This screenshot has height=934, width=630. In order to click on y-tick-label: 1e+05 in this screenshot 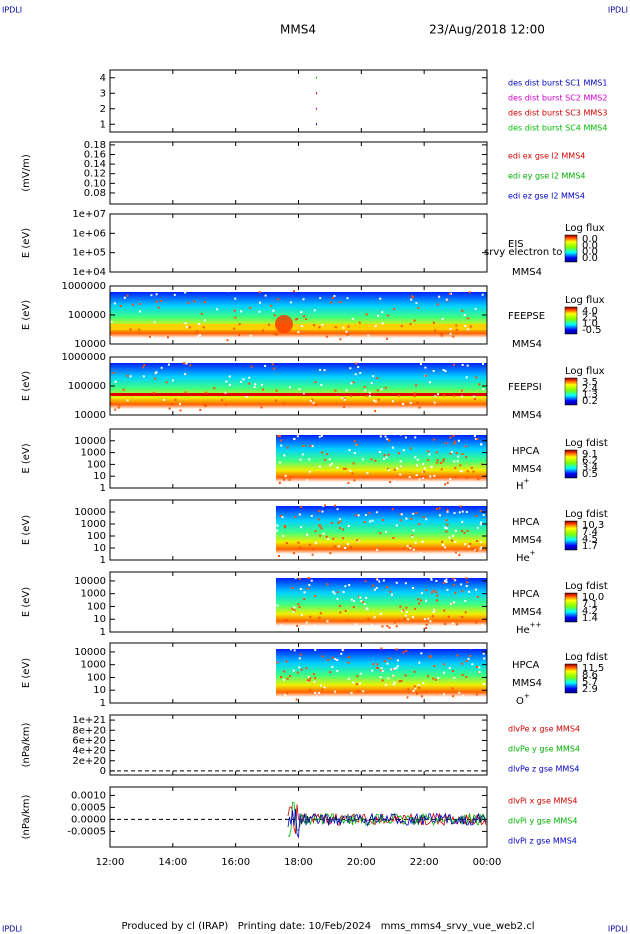, I will do `click(89, 253)`.